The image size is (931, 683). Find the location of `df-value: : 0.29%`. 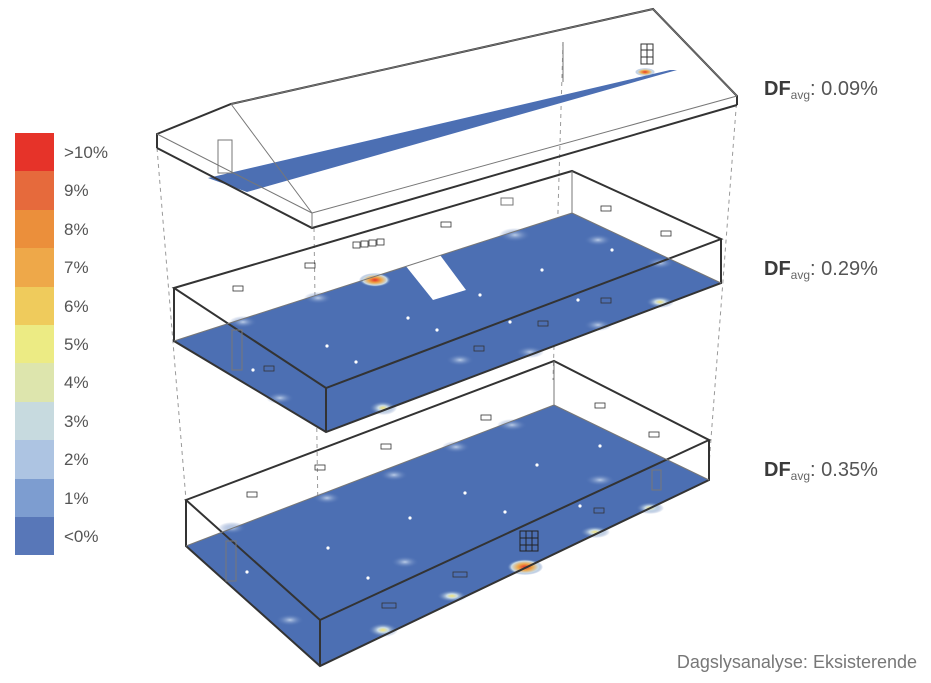

df-value: : 0.29% is located at coordinates (844, 269).